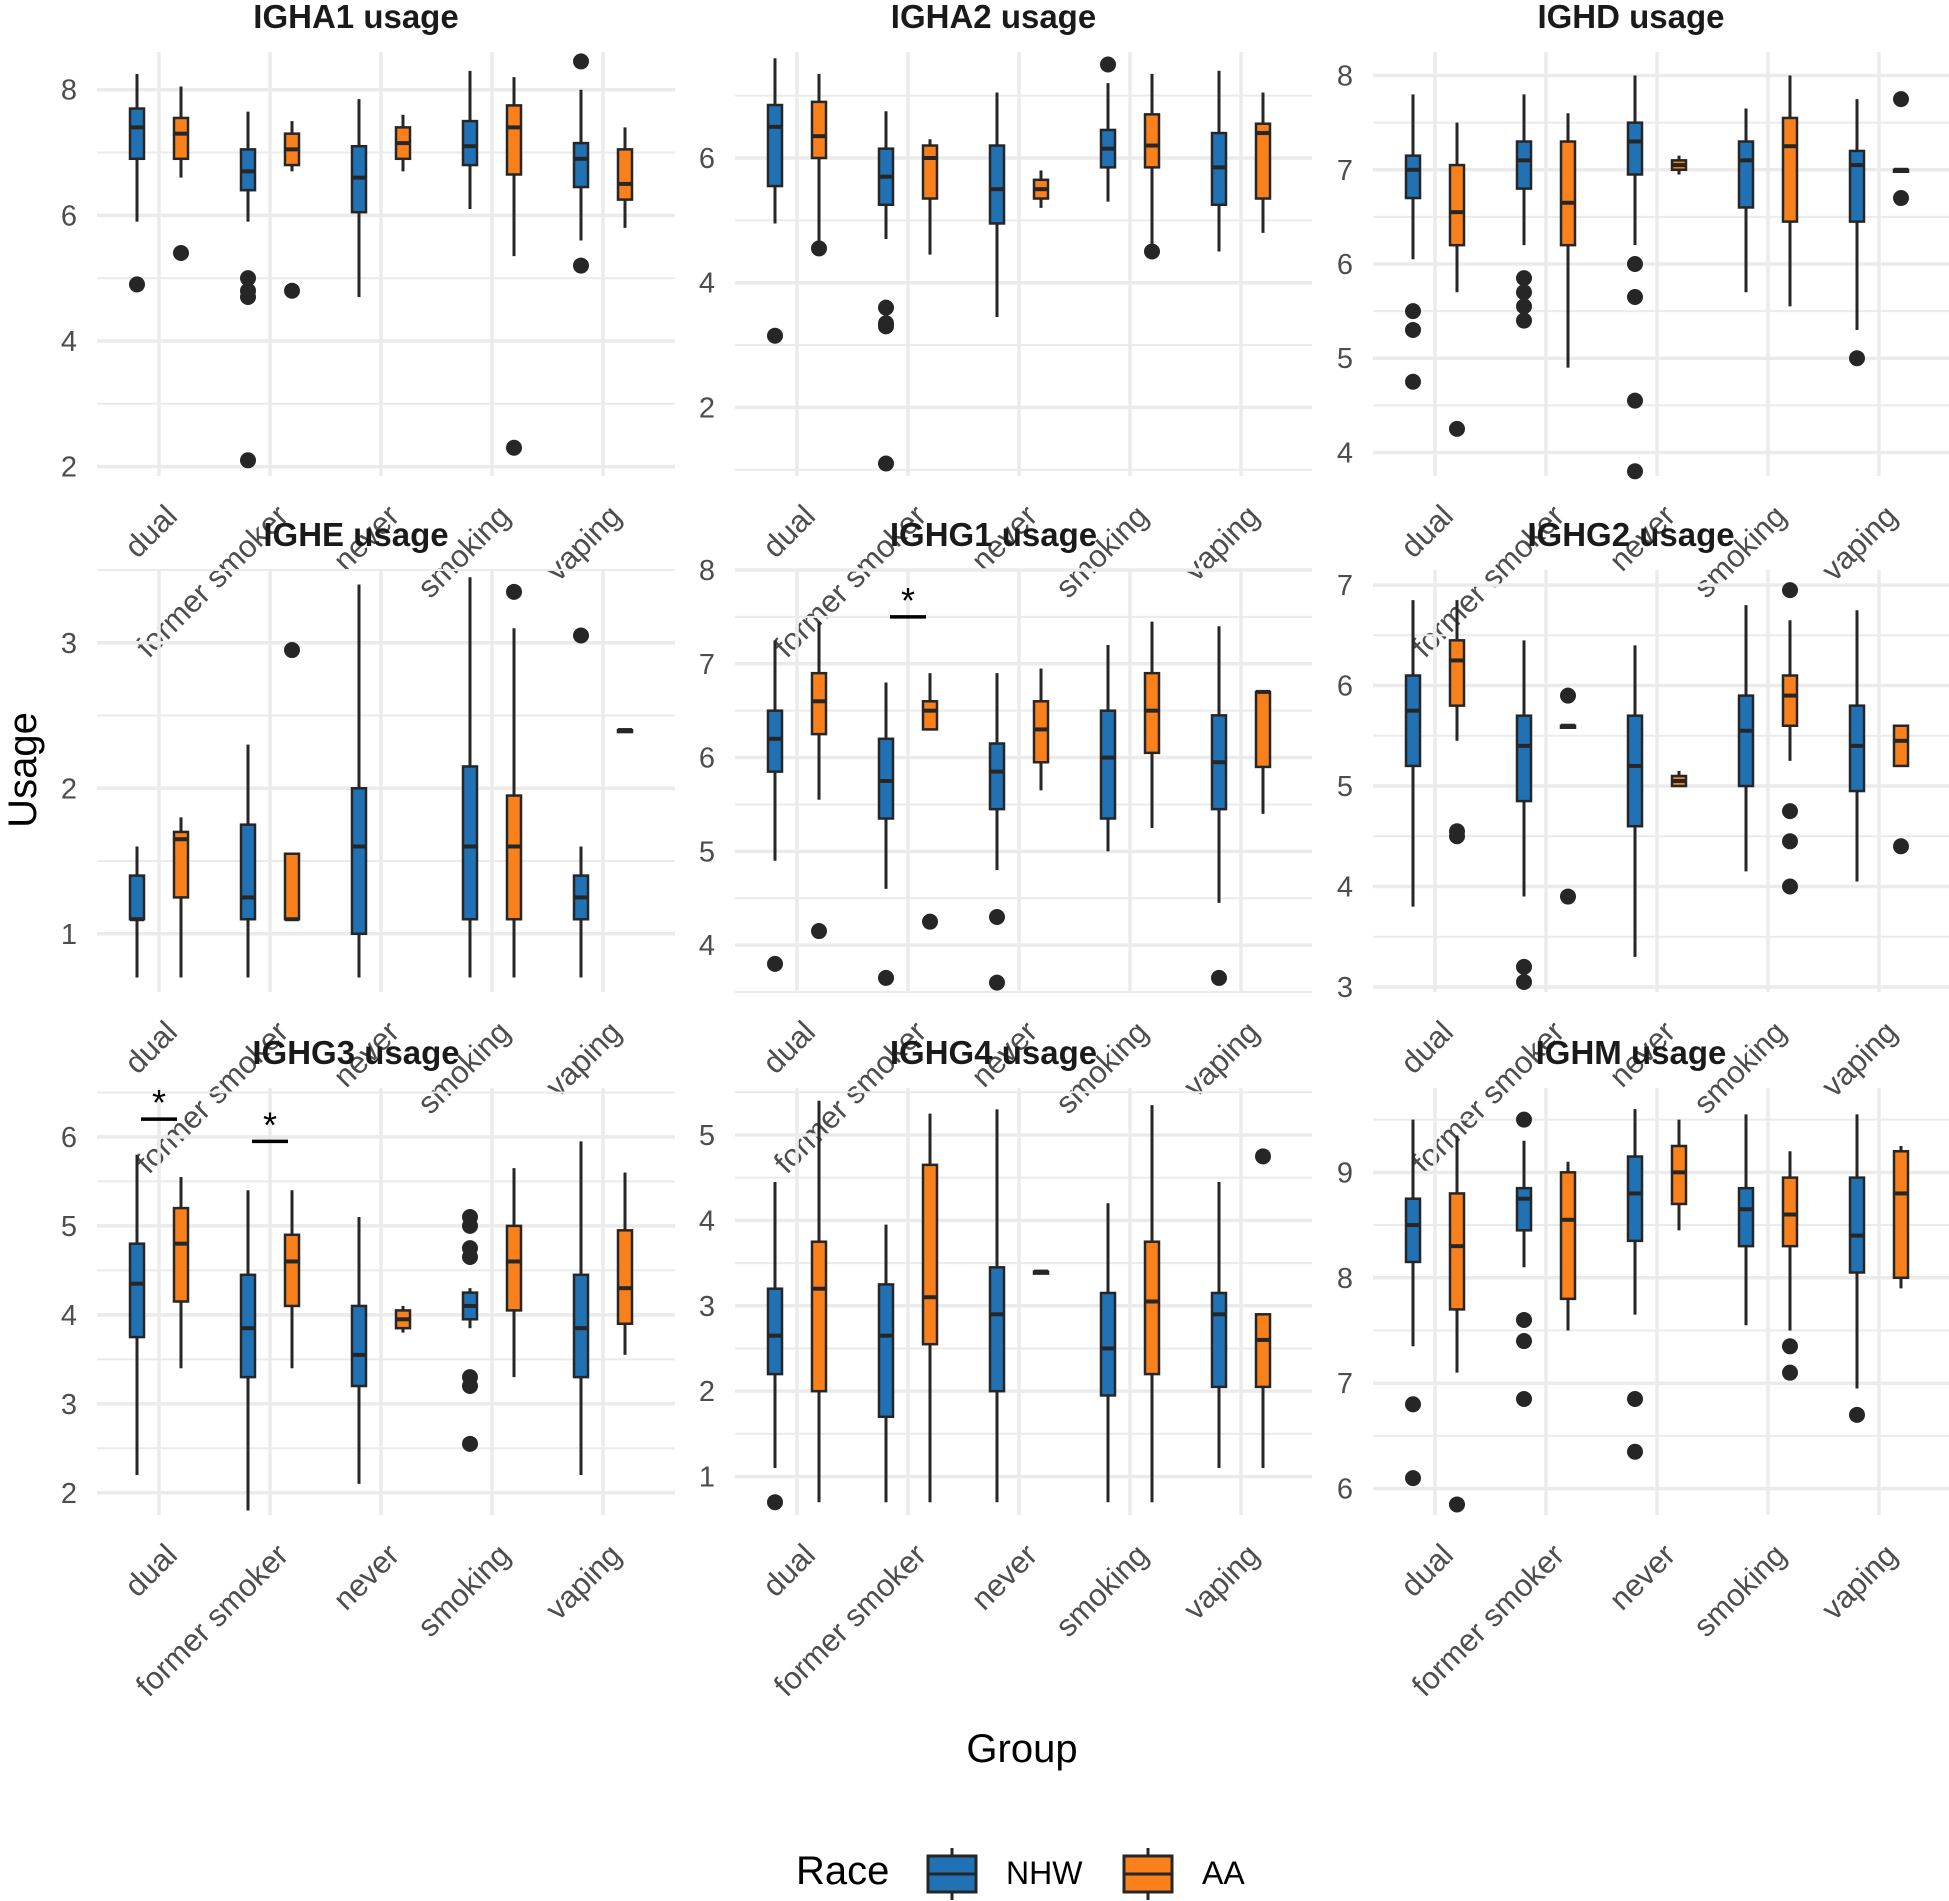  What do you see at coordinates (1631, 1052) in the screenshot?
I see `panel-title: IGHM usage` at bounding box center [1631, 1052].